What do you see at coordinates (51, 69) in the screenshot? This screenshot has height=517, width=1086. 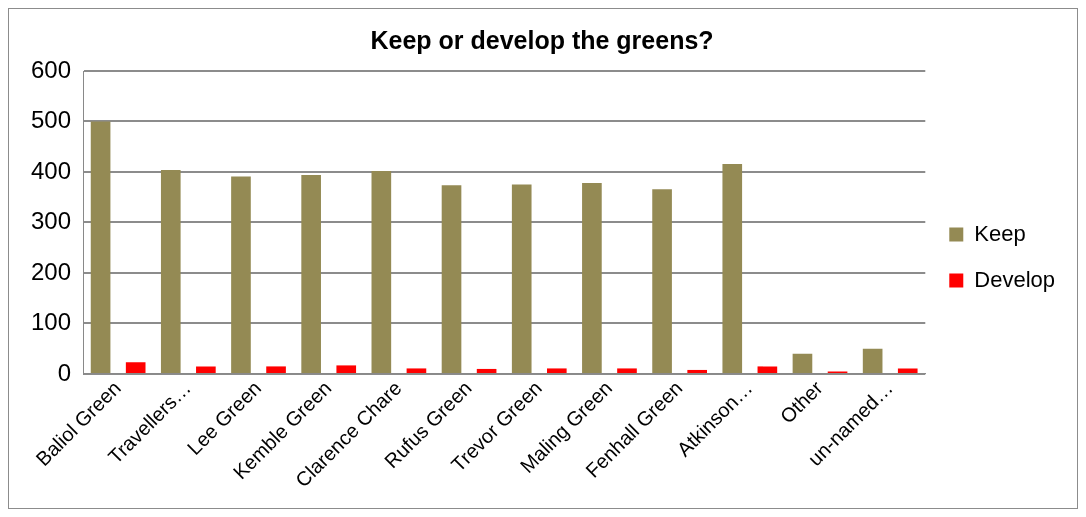 I see `y-tick-label: 600` at bounding box center [51, 69].